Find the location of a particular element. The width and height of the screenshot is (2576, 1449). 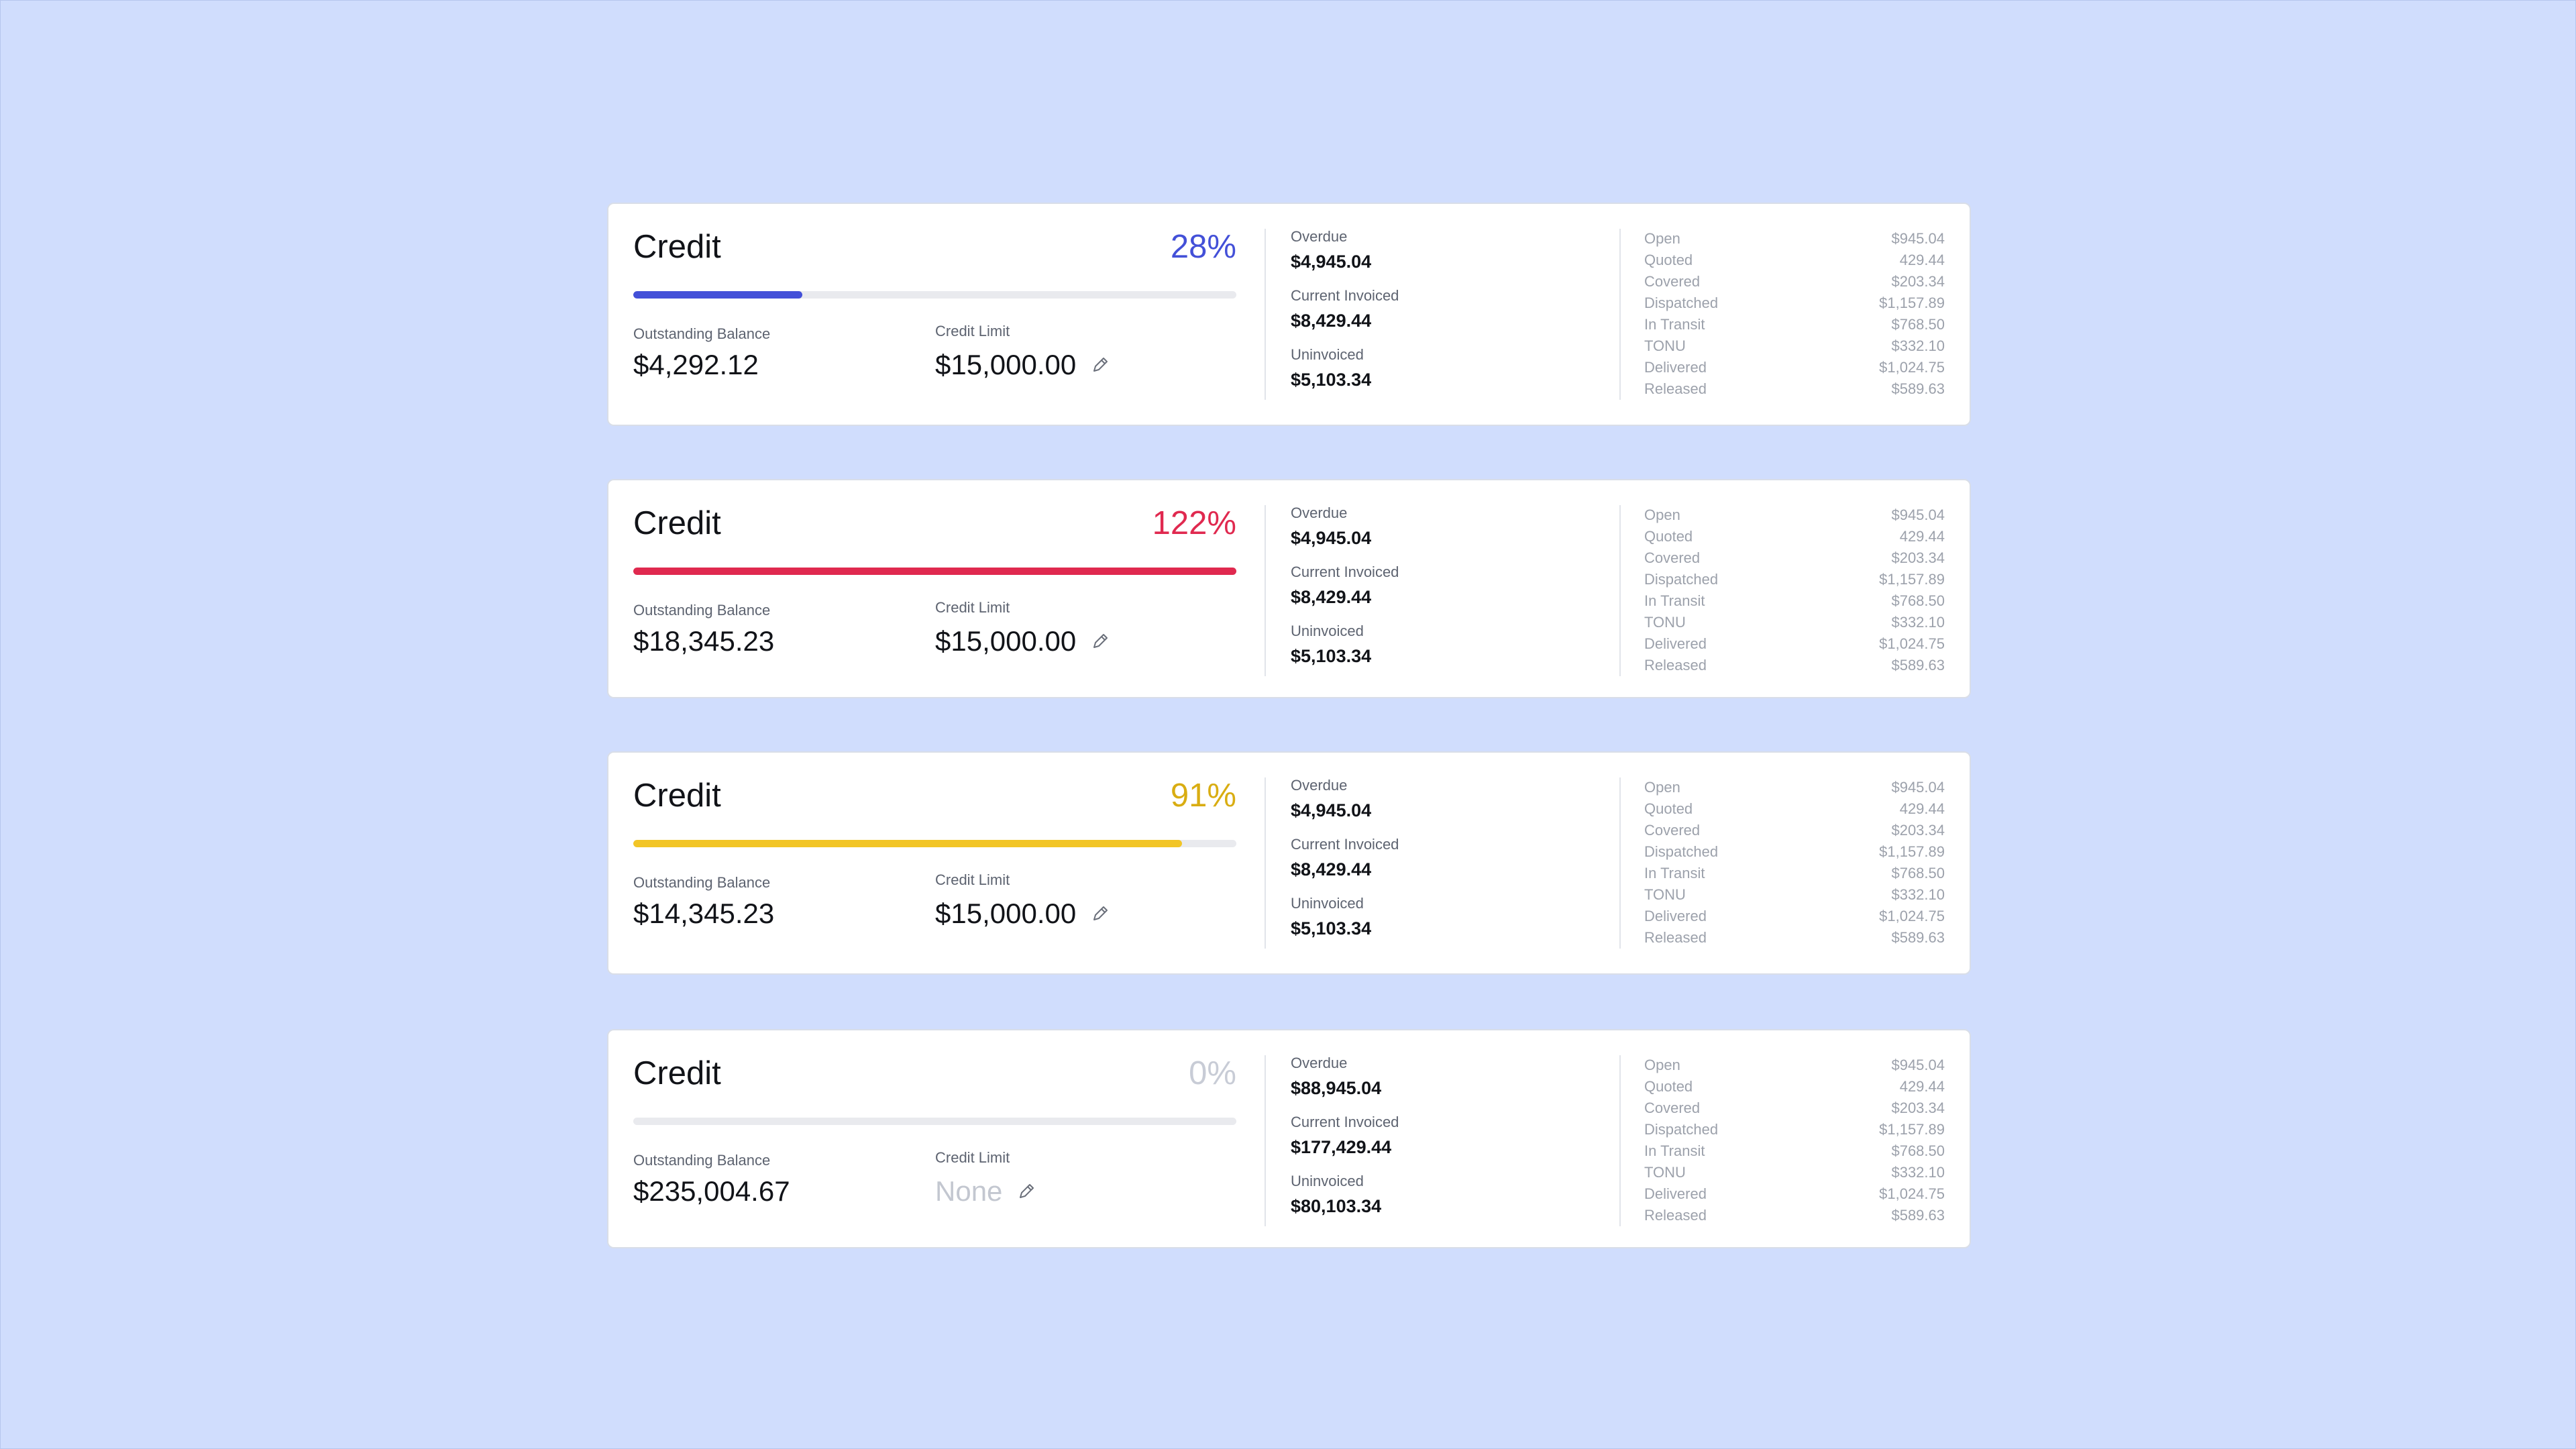

outstanding-value: $14,345.23 is located at coordinates (704, 913).